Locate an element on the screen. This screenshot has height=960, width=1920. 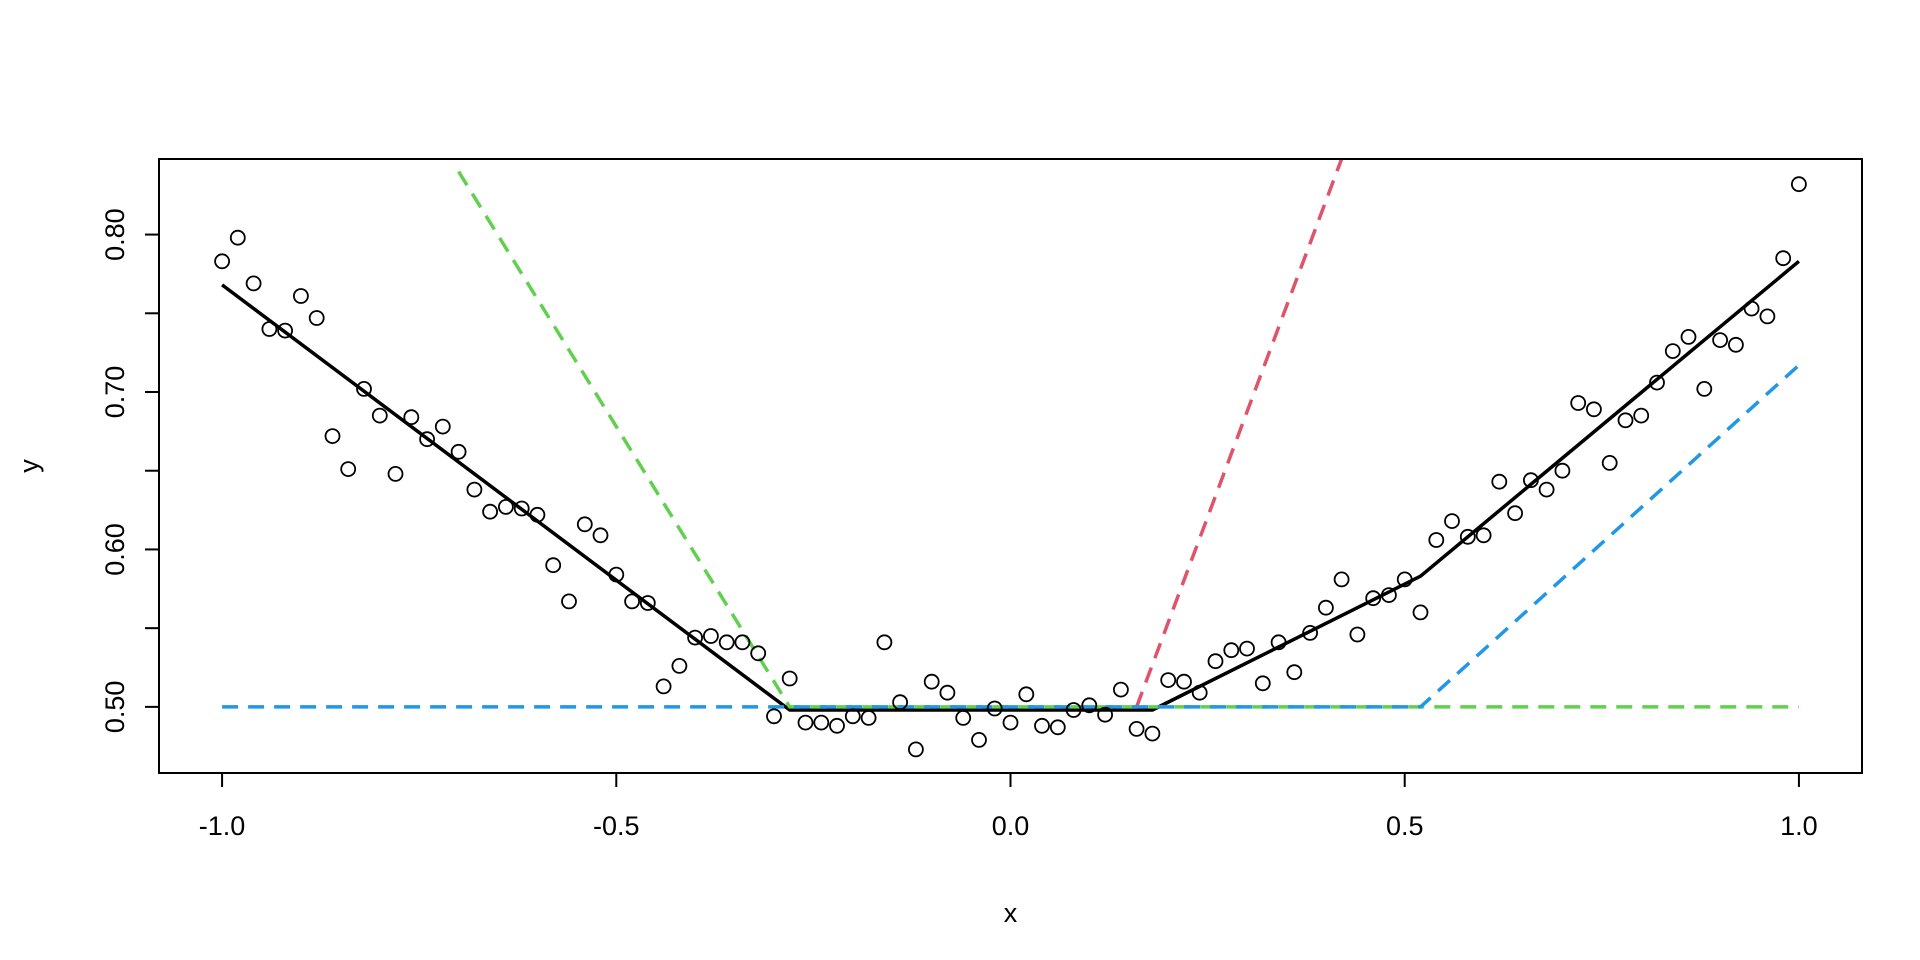
x-tick-label: 1.0 is located at coordinates (1799, 826).